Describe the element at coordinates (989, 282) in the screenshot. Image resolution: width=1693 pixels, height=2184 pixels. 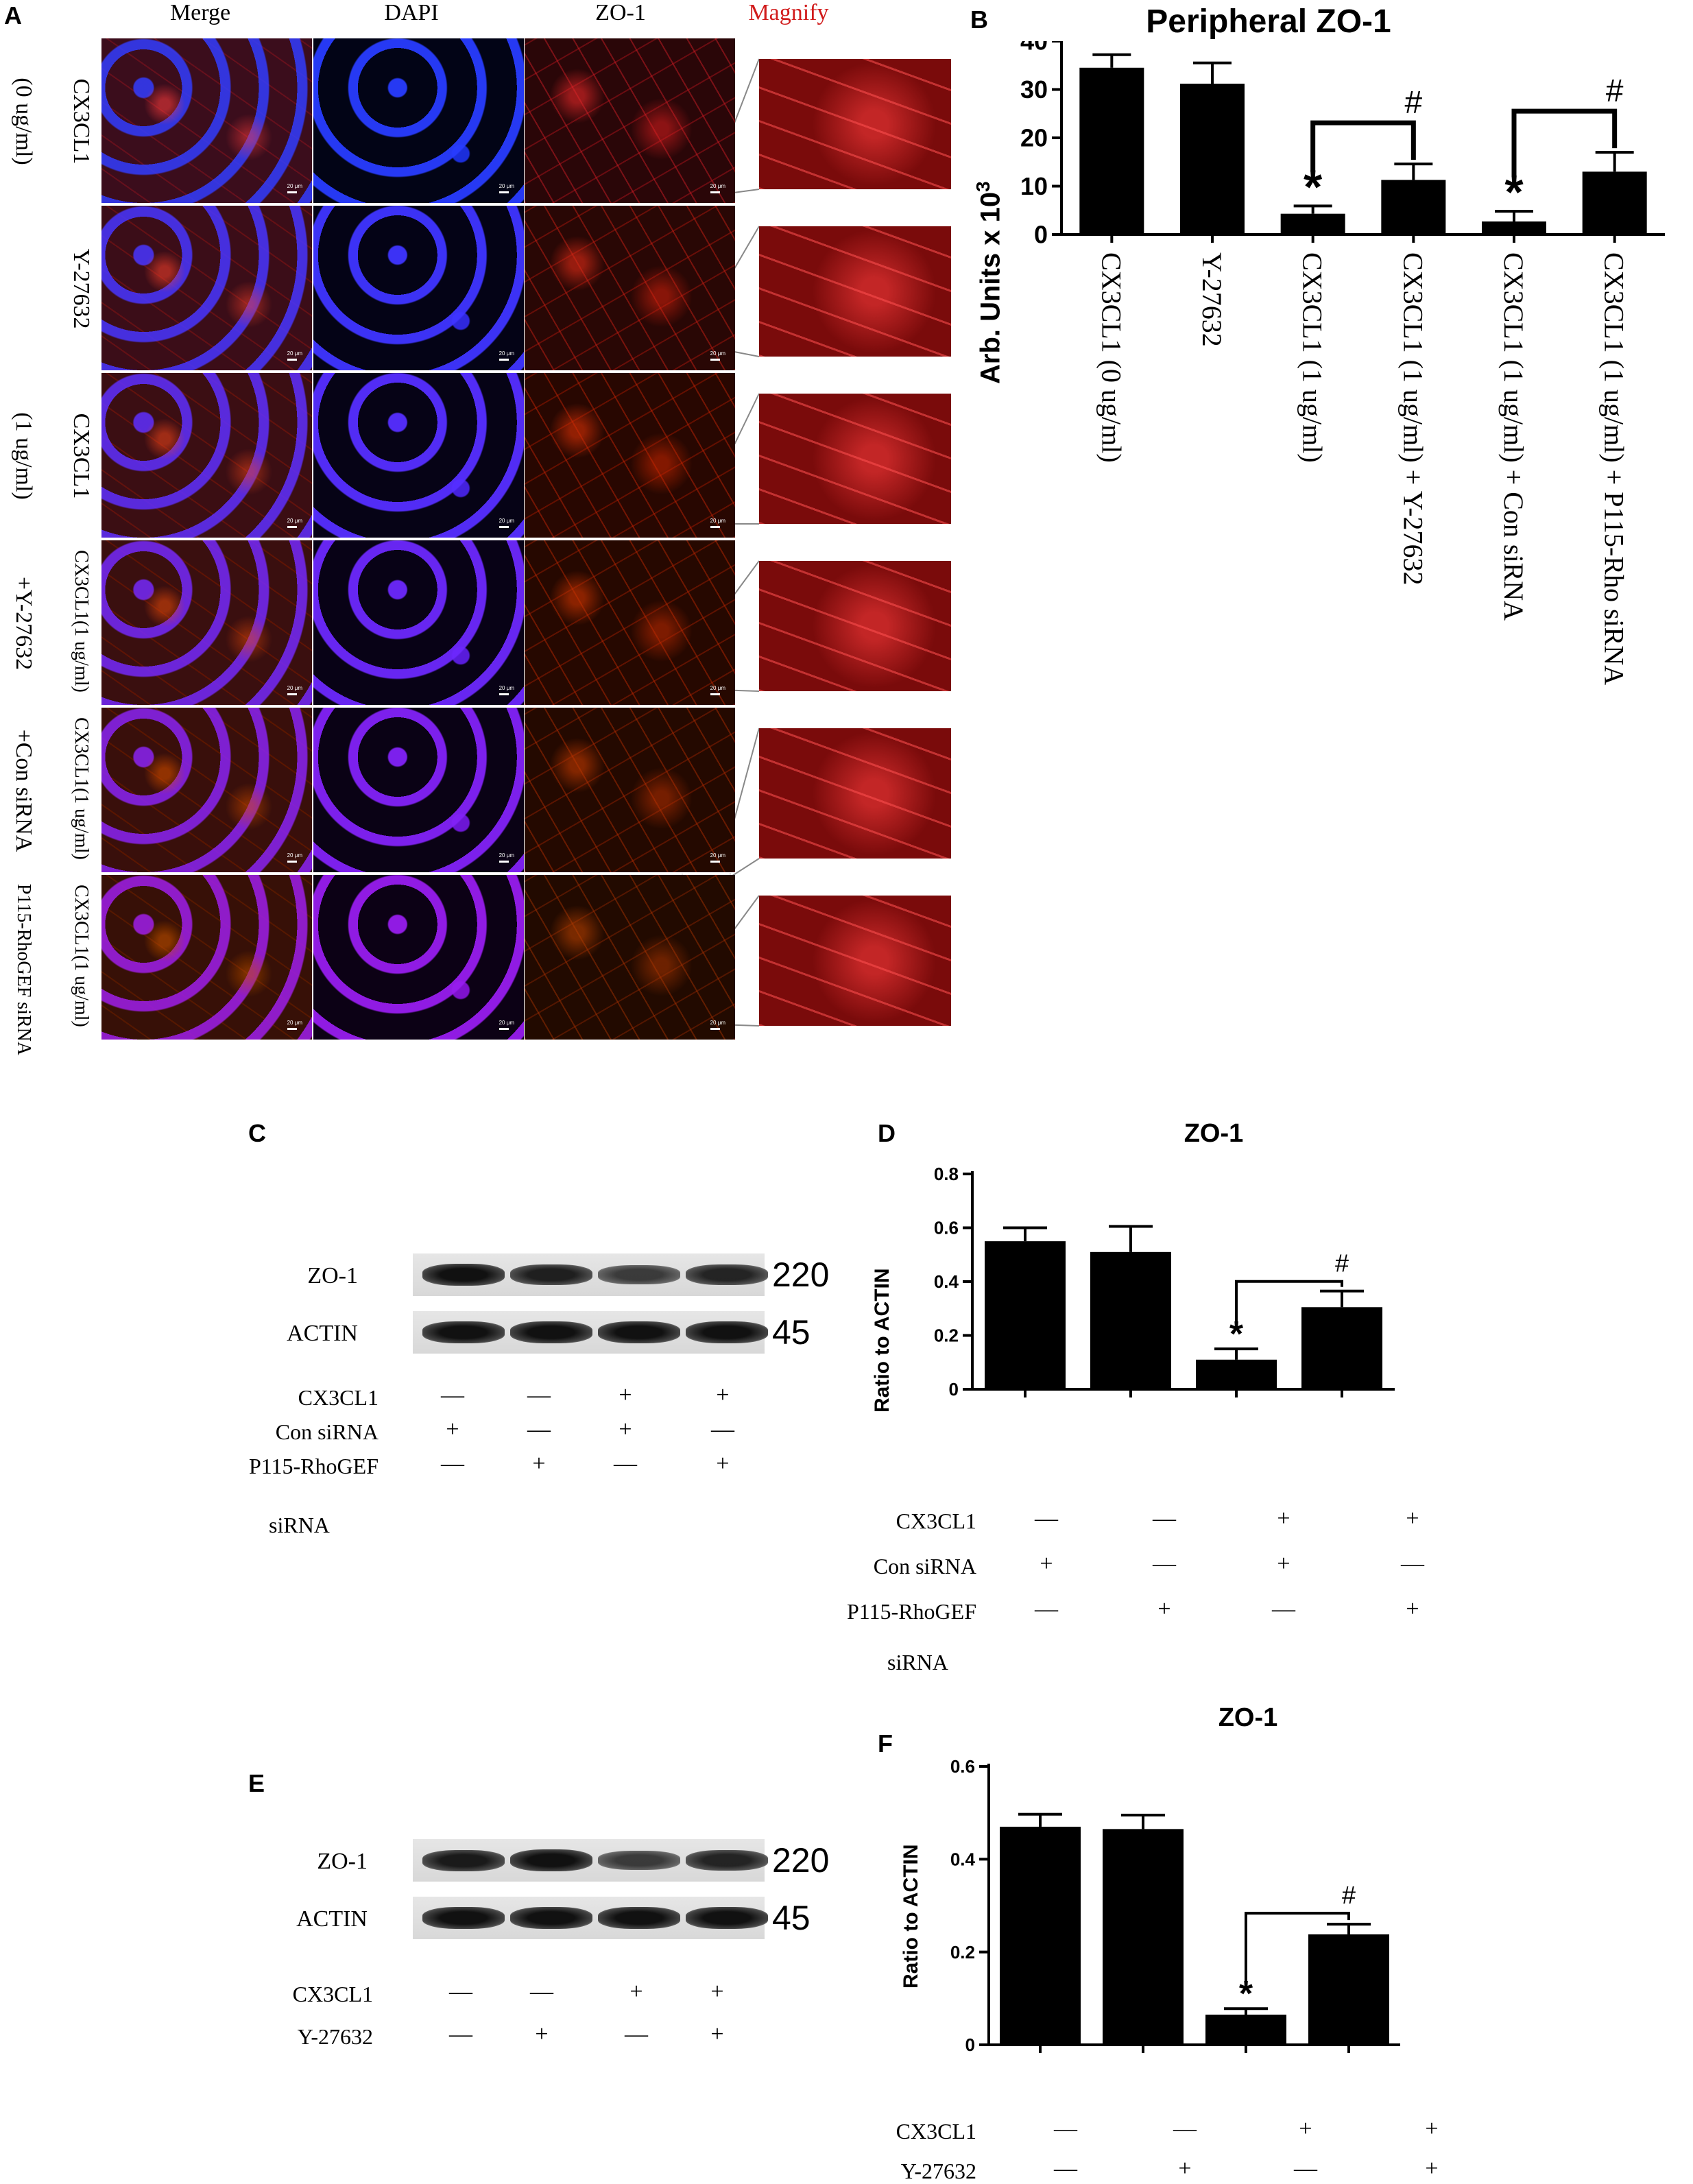
I see `chart-b-ylabel: Arb. Units x 103` at that location.